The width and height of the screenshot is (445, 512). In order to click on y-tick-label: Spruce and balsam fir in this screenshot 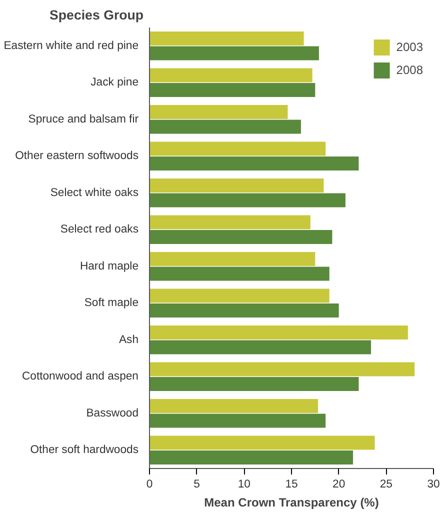, I will do `click(83, 119)`.